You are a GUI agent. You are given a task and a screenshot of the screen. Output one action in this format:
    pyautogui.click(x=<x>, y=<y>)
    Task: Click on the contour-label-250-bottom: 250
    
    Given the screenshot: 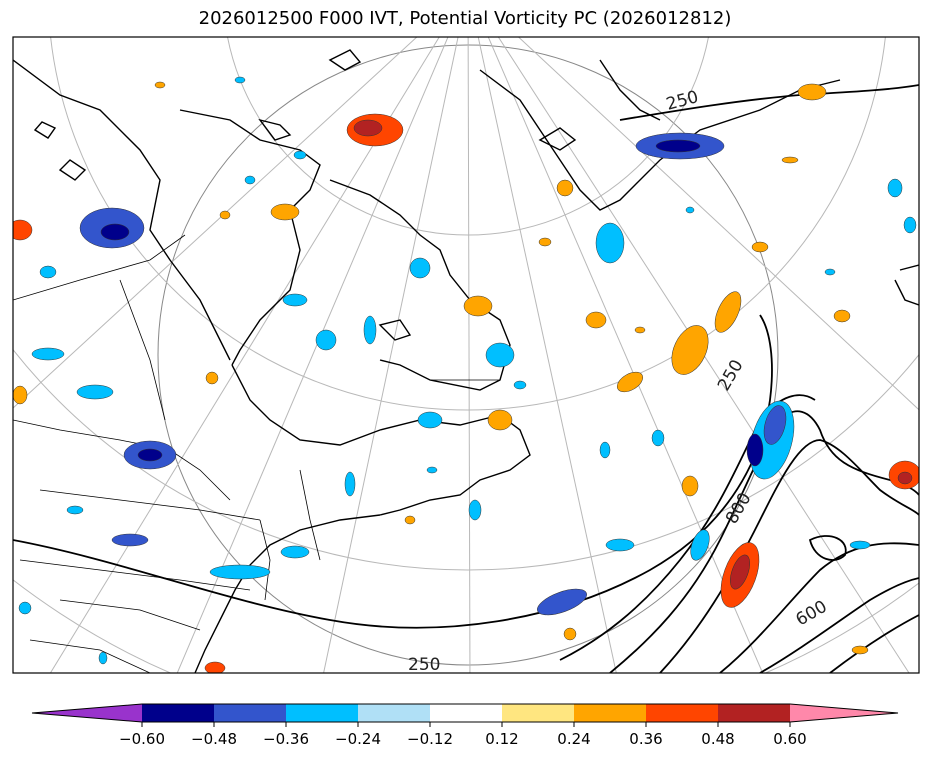 What is the action you would take?
    pyautogui.click(x=424, y=665)
    